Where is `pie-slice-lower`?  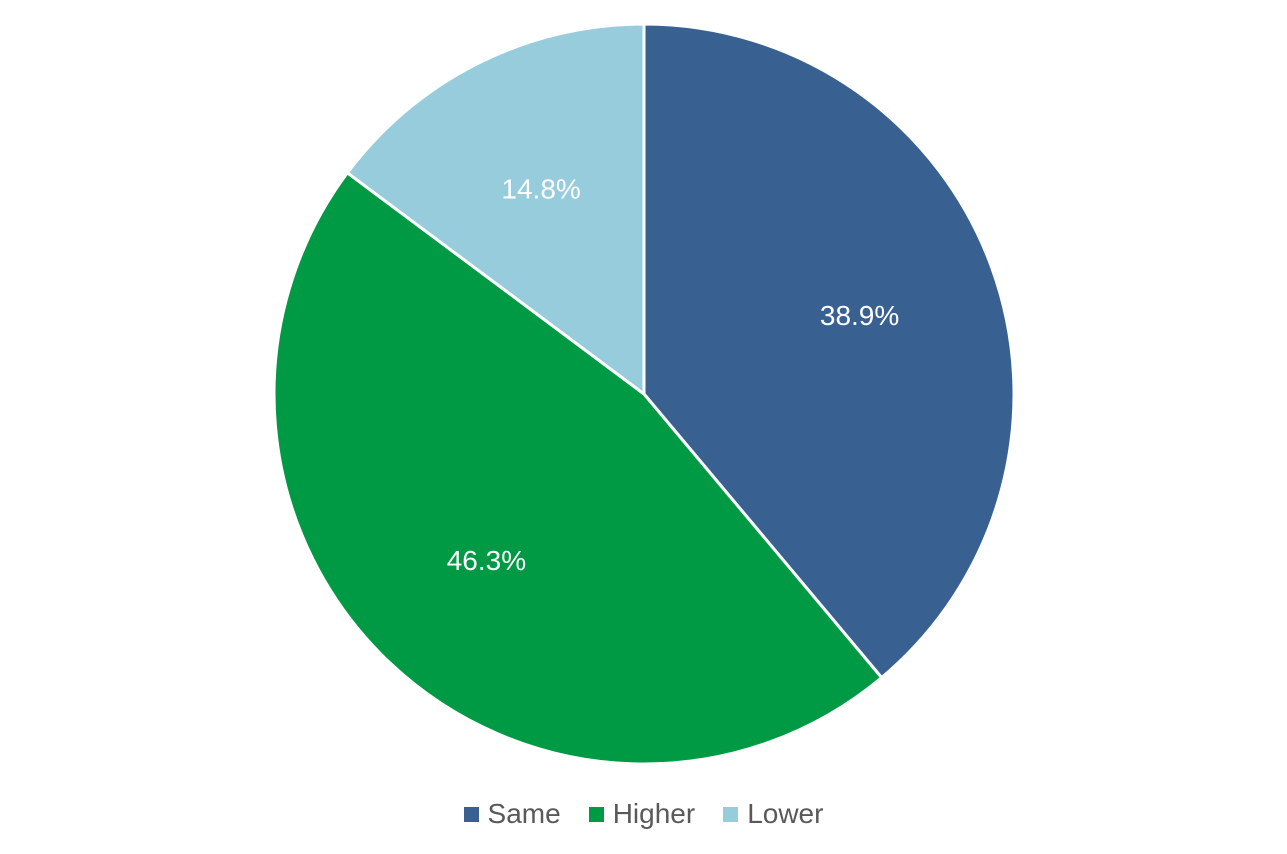
pie-slice-lower is located at coordinates (495, 209).